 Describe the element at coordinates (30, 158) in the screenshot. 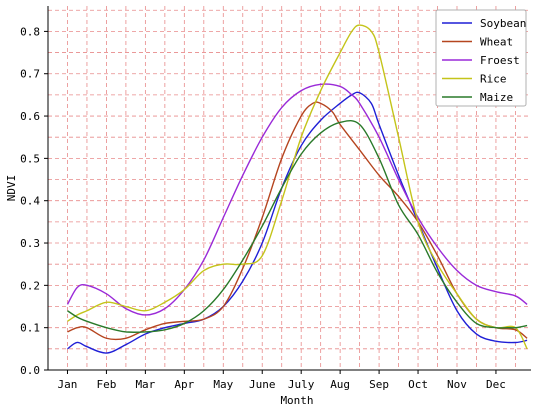

I see `y-tick-label: 0.5` at that location.